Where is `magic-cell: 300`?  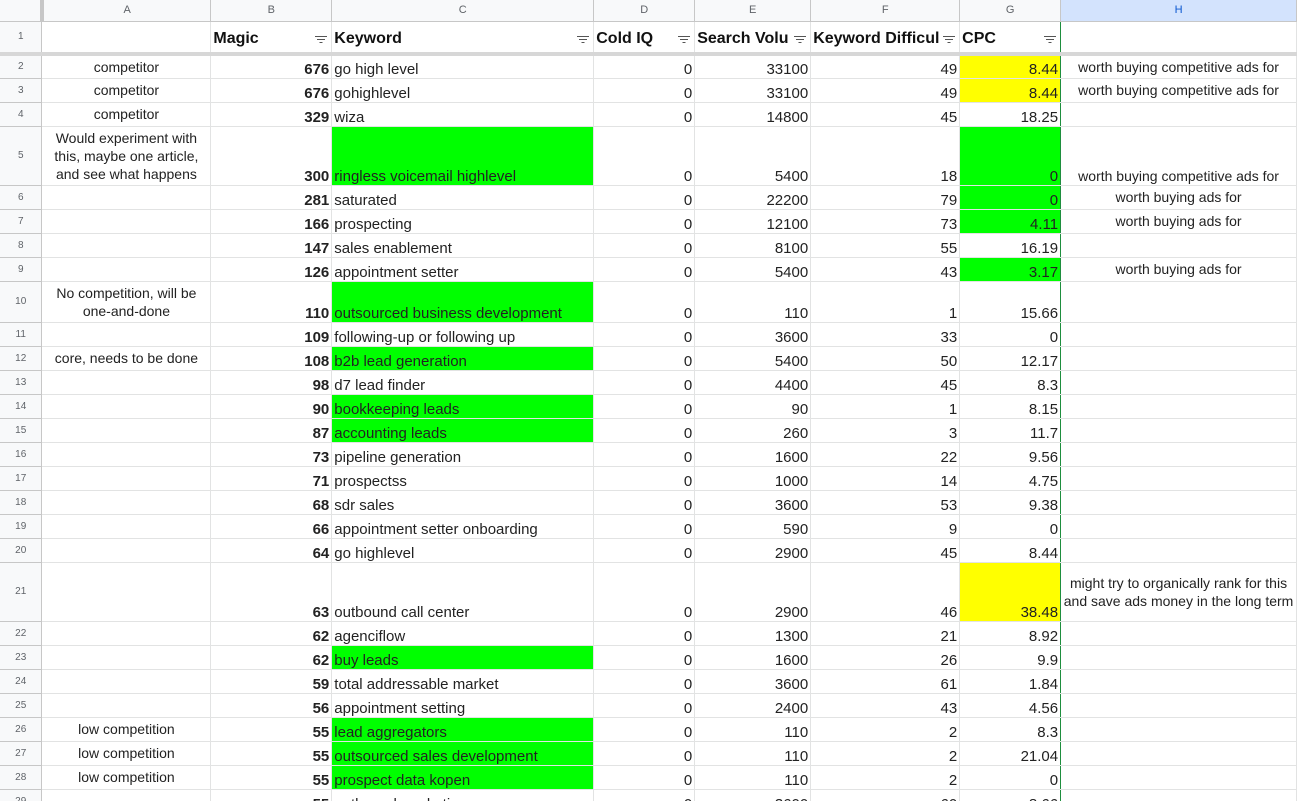 magic-cell: 300 is located at coordinates (271, 156).